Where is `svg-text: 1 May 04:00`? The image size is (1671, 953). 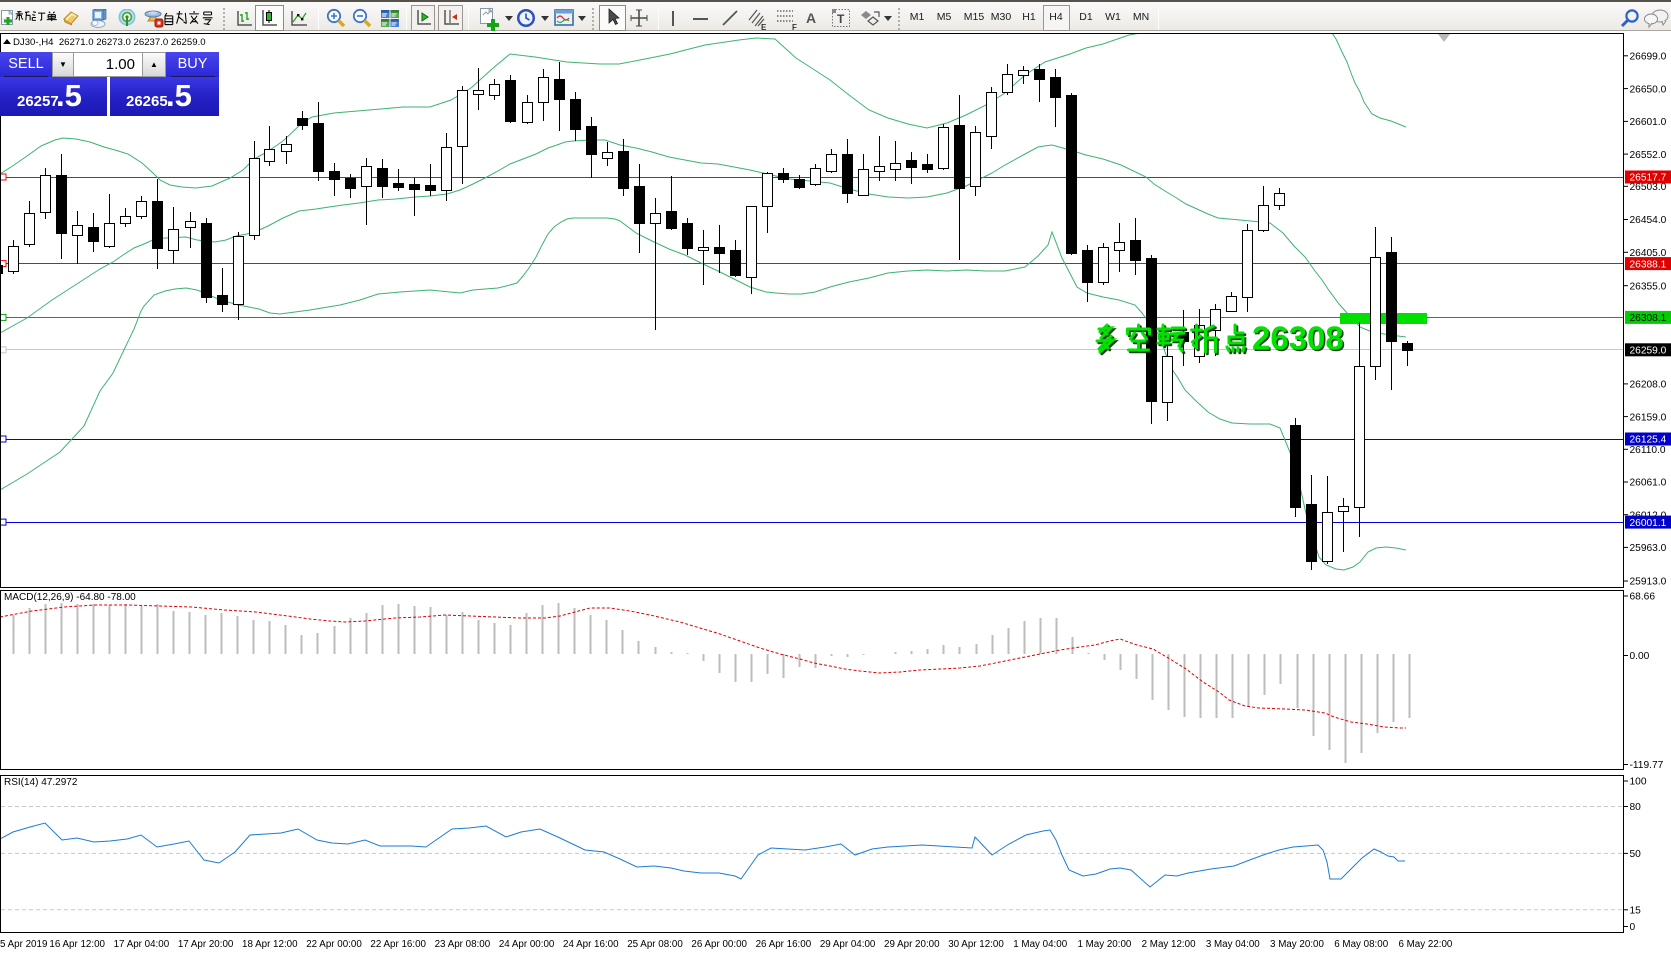
svg-text: 1 May 04:00 is located at coordinates (1040, 944).